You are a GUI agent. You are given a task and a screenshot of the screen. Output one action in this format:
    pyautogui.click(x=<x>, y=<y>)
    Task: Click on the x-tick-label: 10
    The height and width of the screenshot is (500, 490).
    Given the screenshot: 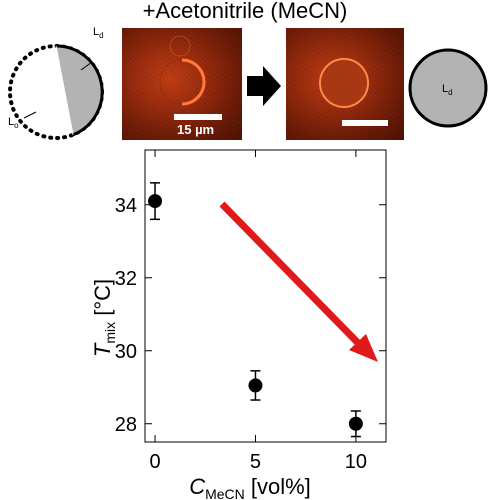 What is the action you would take?
    pyautogui.click(x=356, y=462)
    